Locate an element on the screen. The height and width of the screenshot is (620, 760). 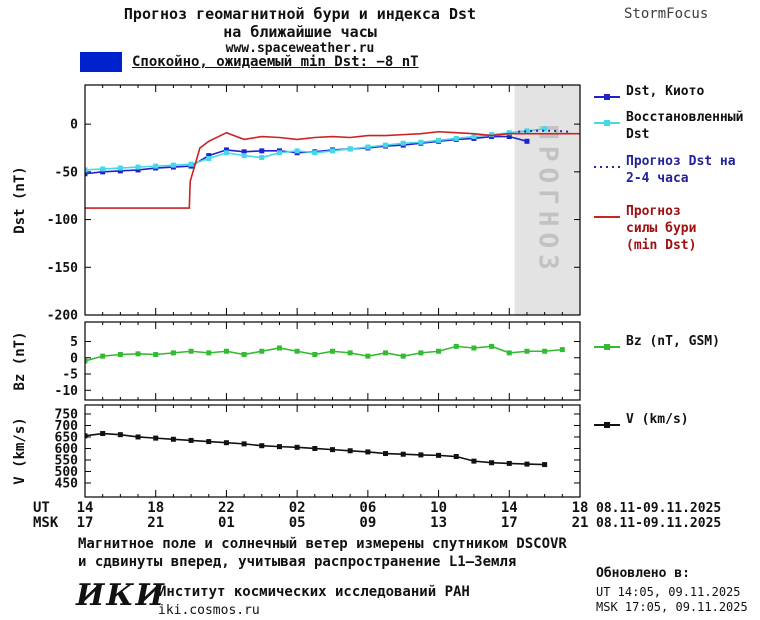
legend-bz: Bz (nT, GSM) is located at coordinates (669, 342).